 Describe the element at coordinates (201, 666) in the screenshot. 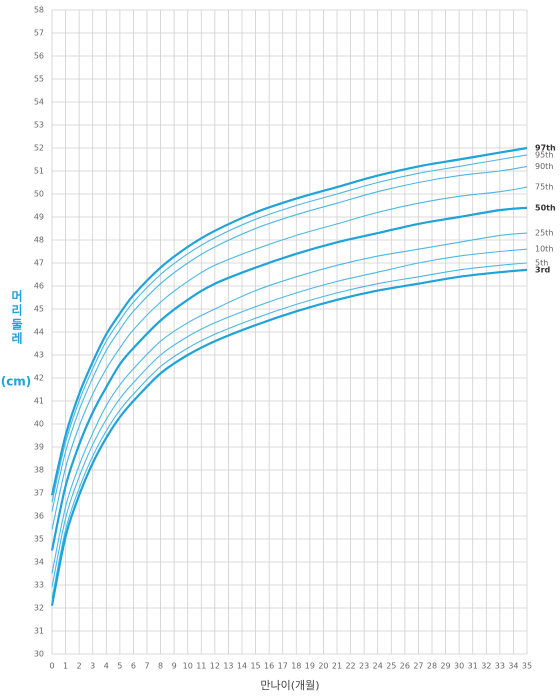

I see `x-tick-label: 11` at that location.